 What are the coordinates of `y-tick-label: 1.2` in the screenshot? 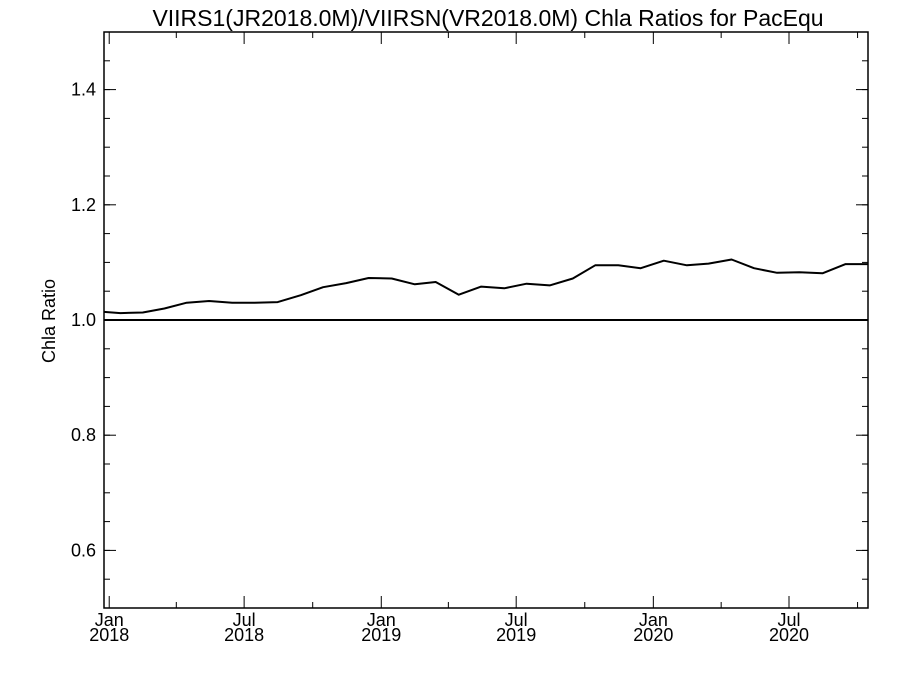 It's located at (83, 205).